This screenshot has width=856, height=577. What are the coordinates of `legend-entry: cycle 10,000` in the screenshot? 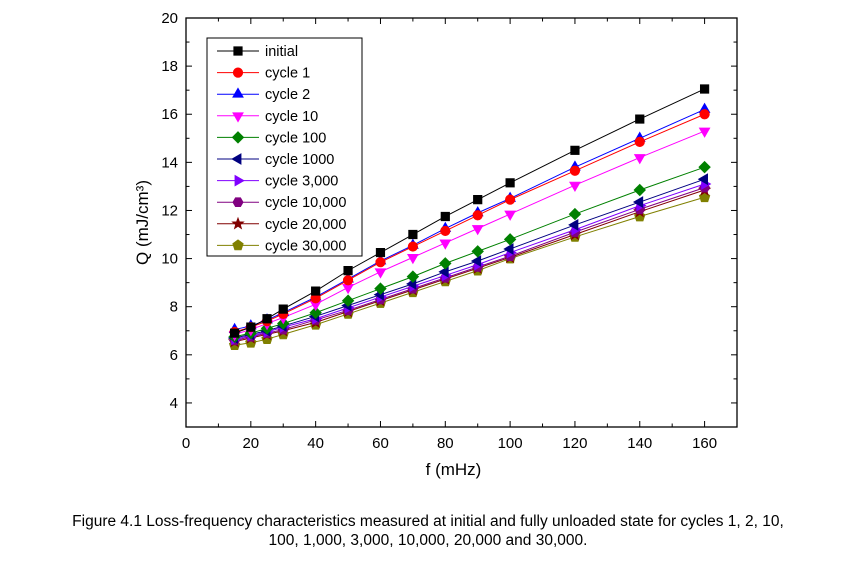 It's located at (281, 203).